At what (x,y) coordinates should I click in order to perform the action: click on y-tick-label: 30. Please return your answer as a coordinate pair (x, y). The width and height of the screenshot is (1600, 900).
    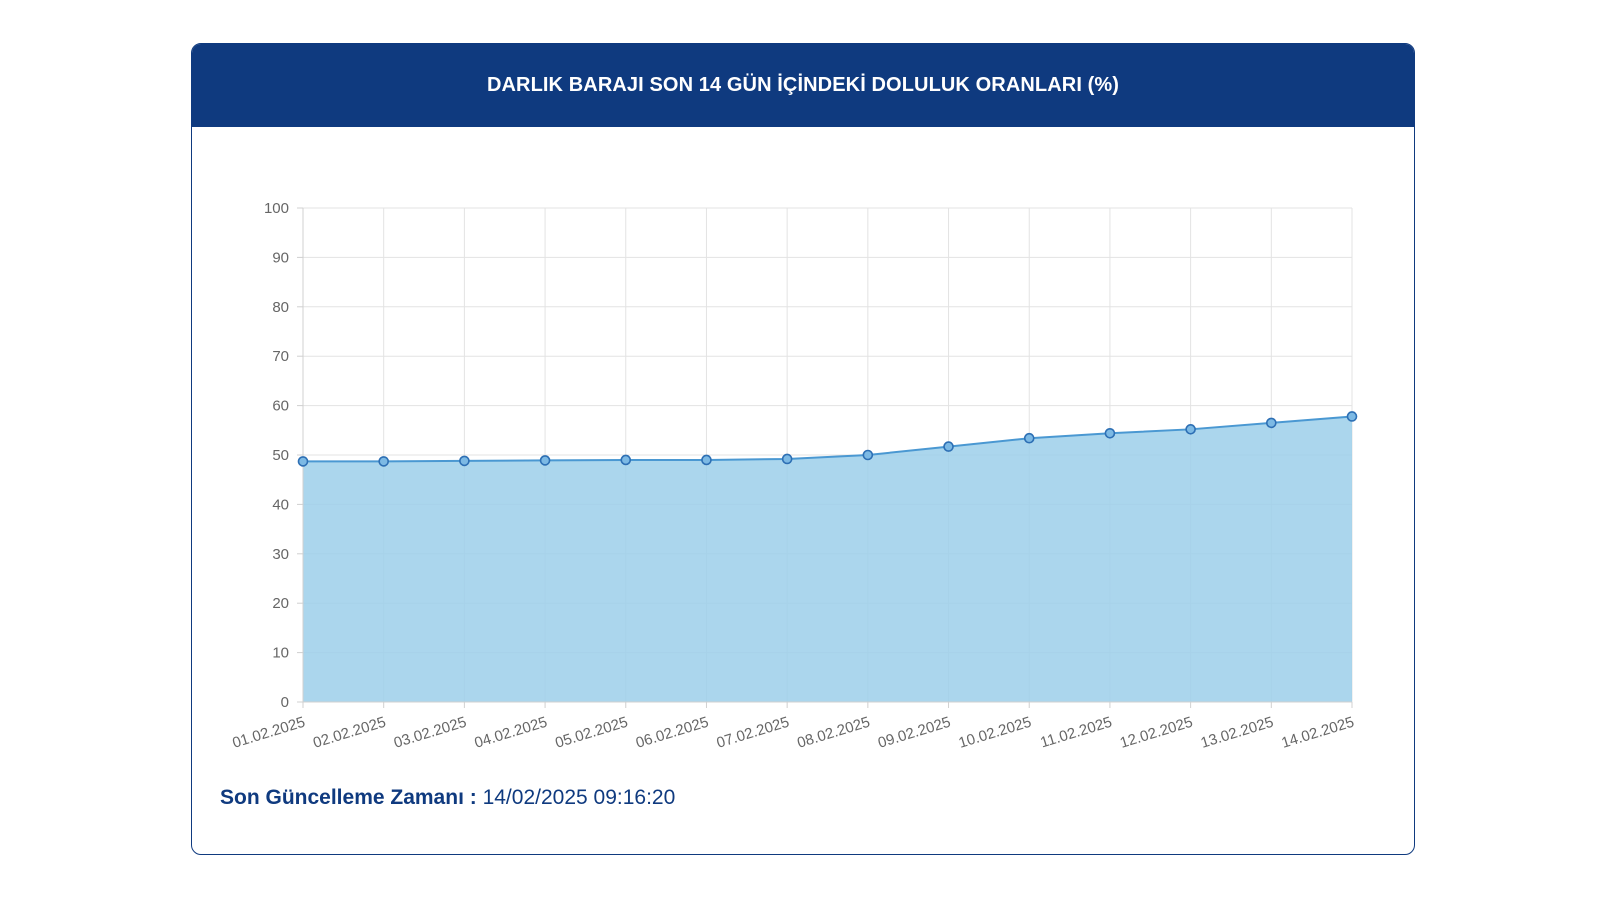
    Looking at the image, I should click on (280, 554).